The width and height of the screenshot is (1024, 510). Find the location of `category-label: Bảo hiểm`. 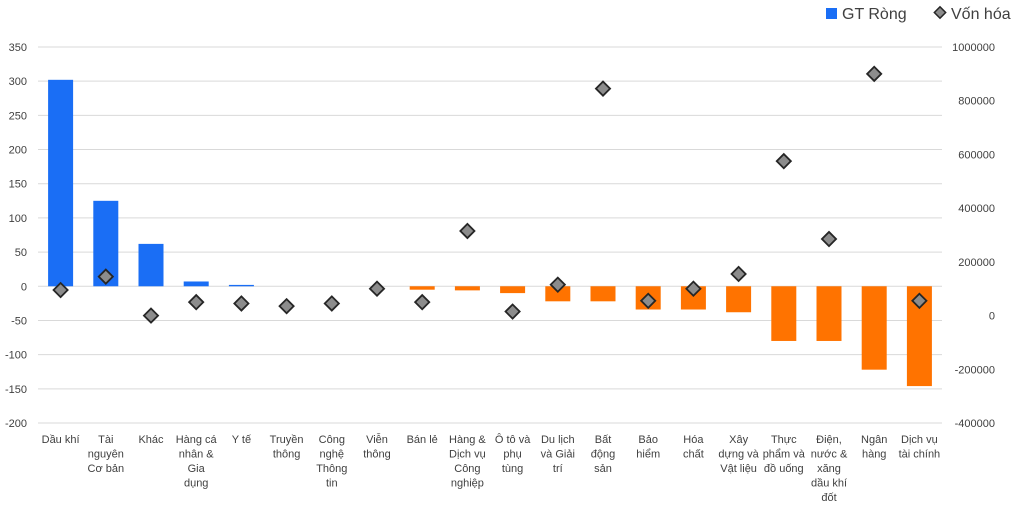

category-label: Bảo hiểm is located at coordinates (648, 447).